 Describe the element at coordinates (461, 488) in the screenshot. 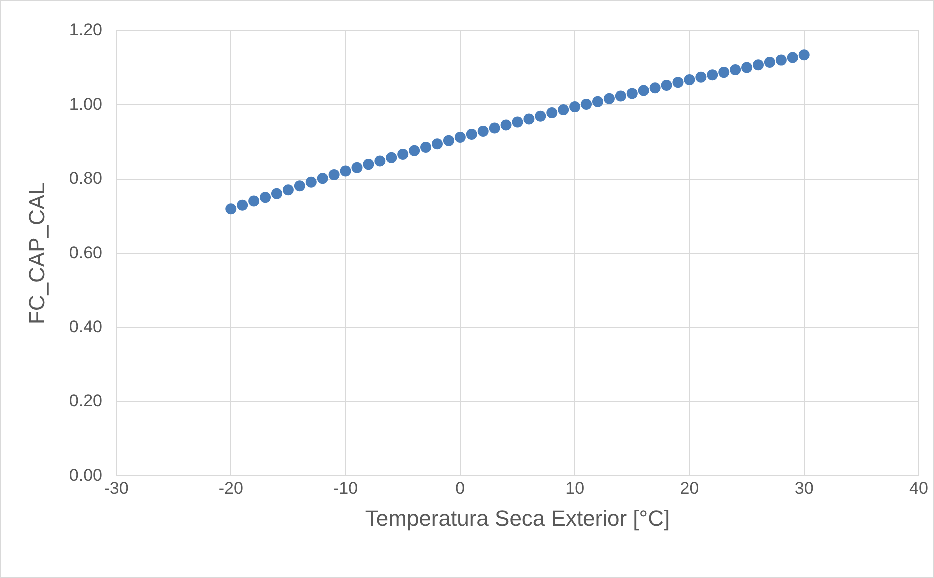

I see `x-tick-label: 0` at that location.